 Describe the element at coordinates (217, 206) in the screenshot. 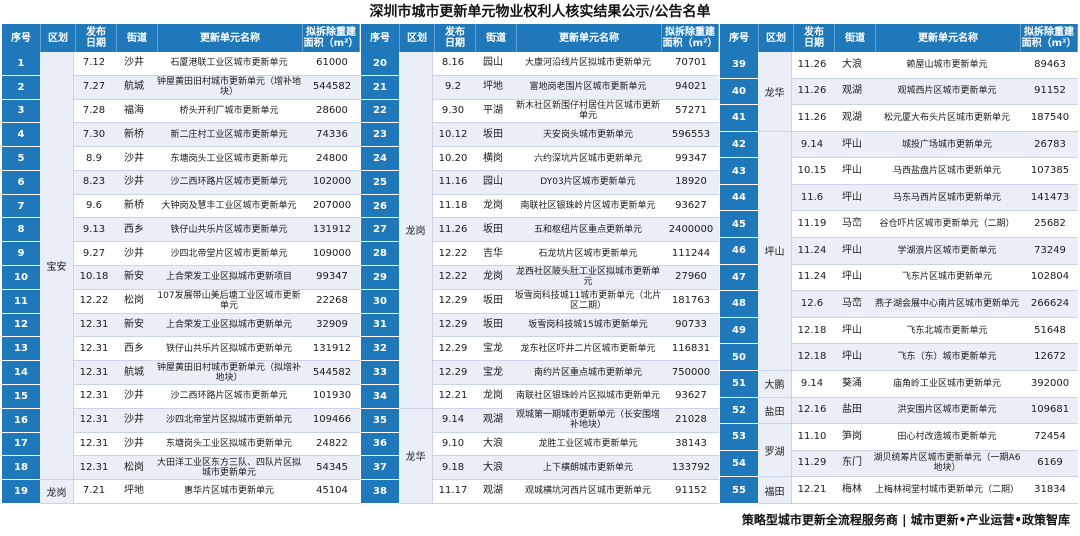

I see `table-row: 9.6 新桥 大钟岗及慧丰工业区城市更新单元 207000` at that location.